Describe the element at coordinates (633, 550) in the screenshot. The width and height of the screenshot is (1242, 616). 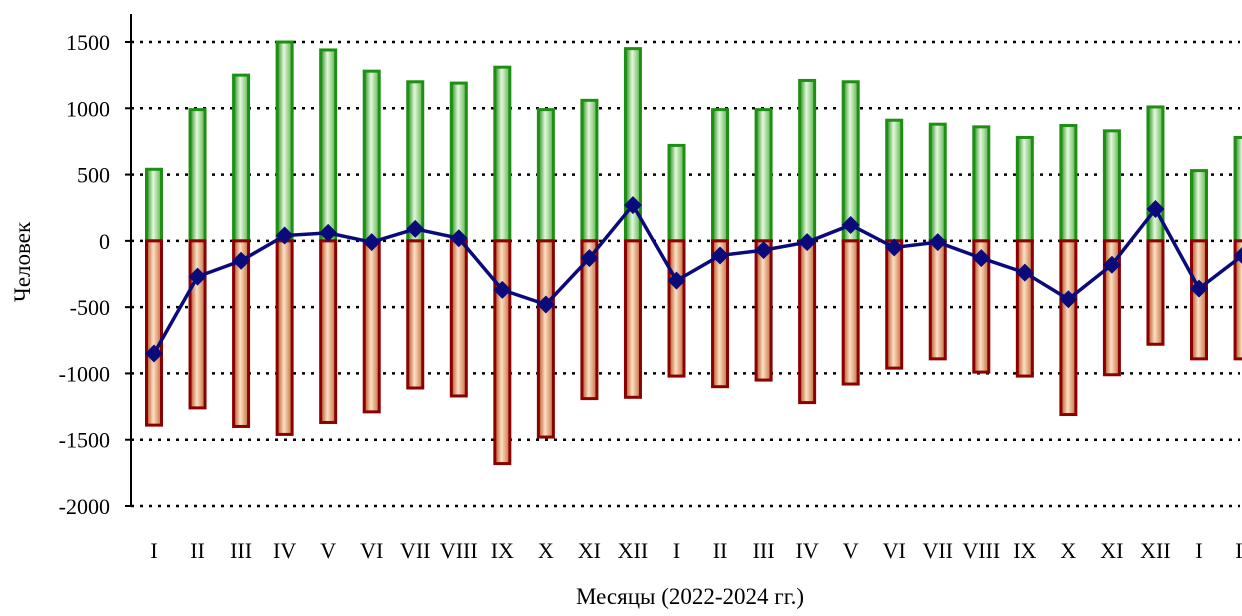
I see `x-tick-label: XII` at that location.